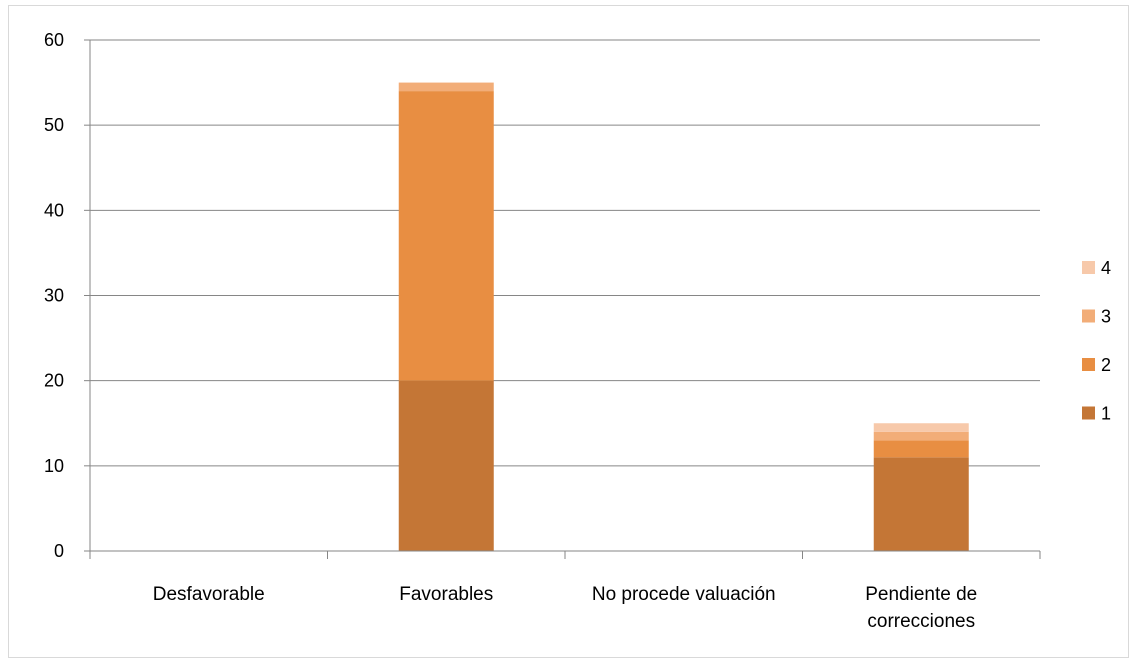 This screenshot has height=664, width=1133. I want to click on y-tick-label: 60, so click(54, 40).